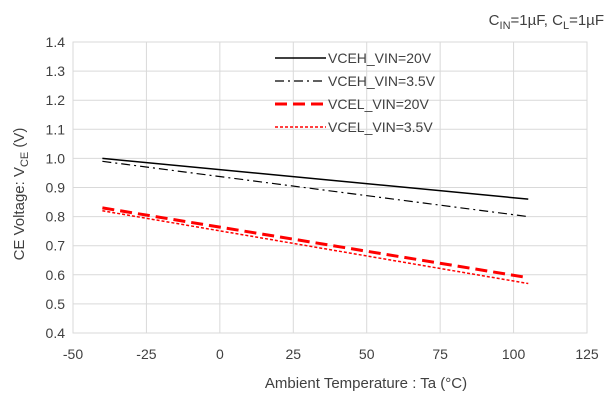  Describe the element at coordinates (56, 100) in the screenshot. I see `y-tick-label: 1.2` at that location.